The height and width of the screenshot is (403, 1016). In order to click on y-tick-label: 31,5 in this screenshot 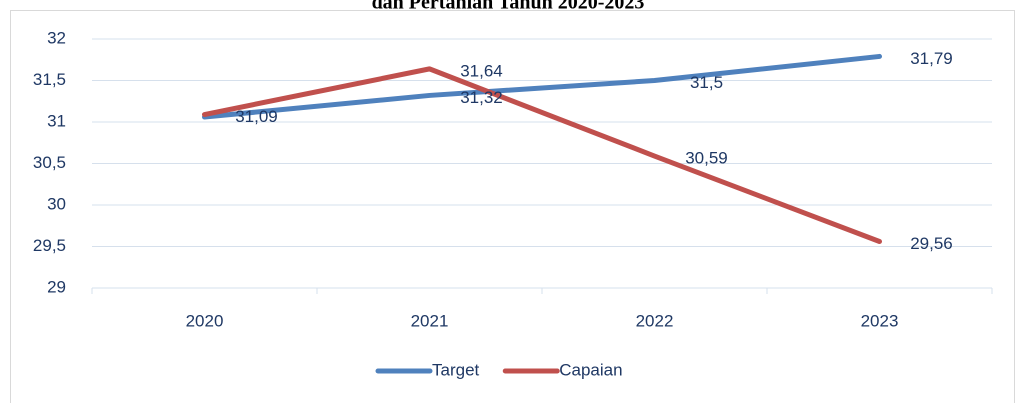, I will do `click(49, 79)`.